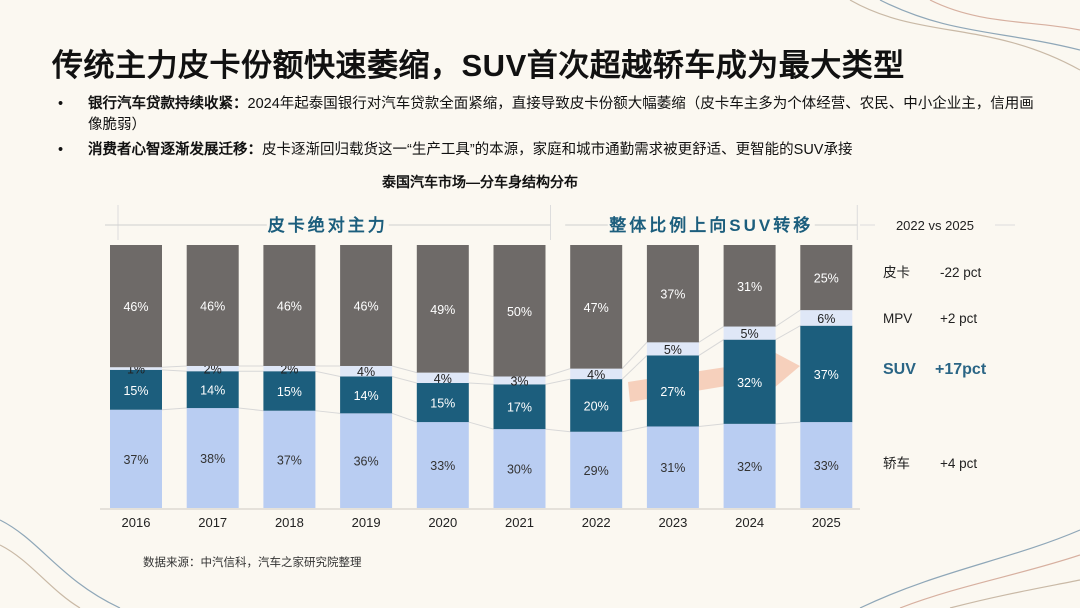 Image resolution: width=1080 pixels, height=608 pixels. I want to click on data-label: 17%, so click(519, 408).